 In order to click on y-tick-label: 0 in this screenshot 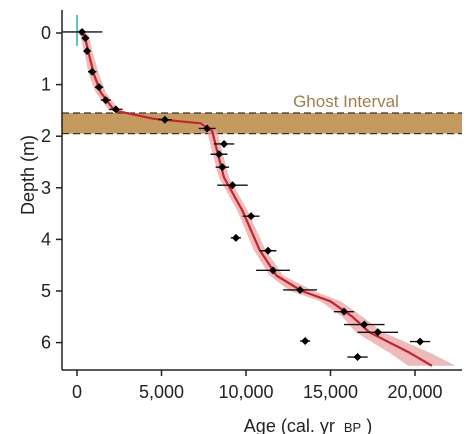, I will do `click(46, 33)`.